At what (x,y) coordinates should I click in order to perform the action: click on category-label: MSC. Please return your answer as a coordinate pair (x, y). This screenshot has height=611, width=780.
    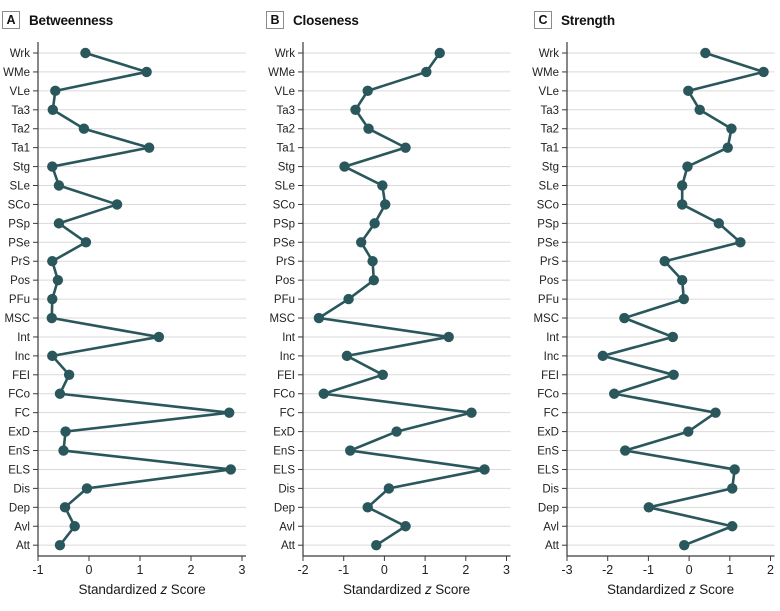
    Looking at the image, I should click on (282, 319).